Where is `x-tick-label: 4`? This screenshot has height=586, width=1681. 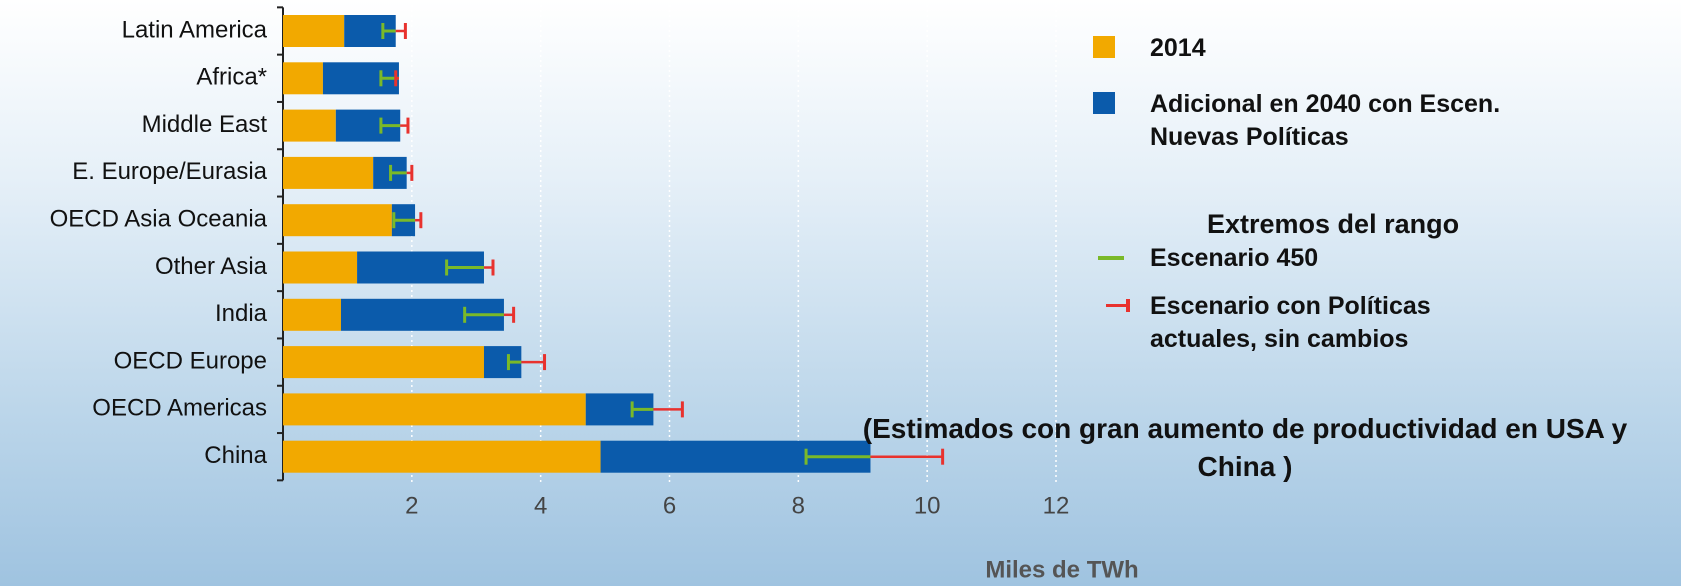 x-tick-label: 4 is located at coordinates (540, 505).